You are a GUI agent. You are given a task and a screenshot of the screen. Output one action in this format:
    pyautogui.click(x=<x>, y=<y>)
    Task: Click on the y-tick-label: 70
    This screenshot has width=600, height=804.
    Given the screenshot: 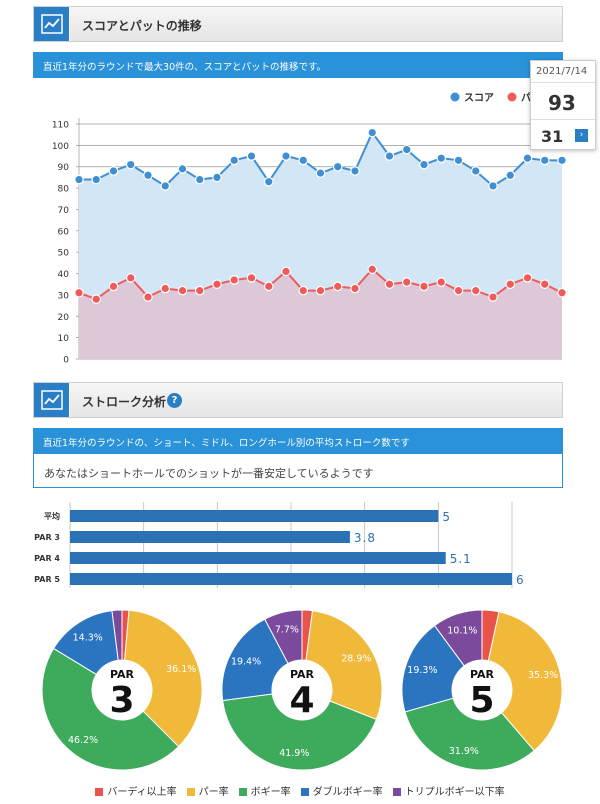 What is the action you would take?
    pyautogui.click(x=64, y=211)
    